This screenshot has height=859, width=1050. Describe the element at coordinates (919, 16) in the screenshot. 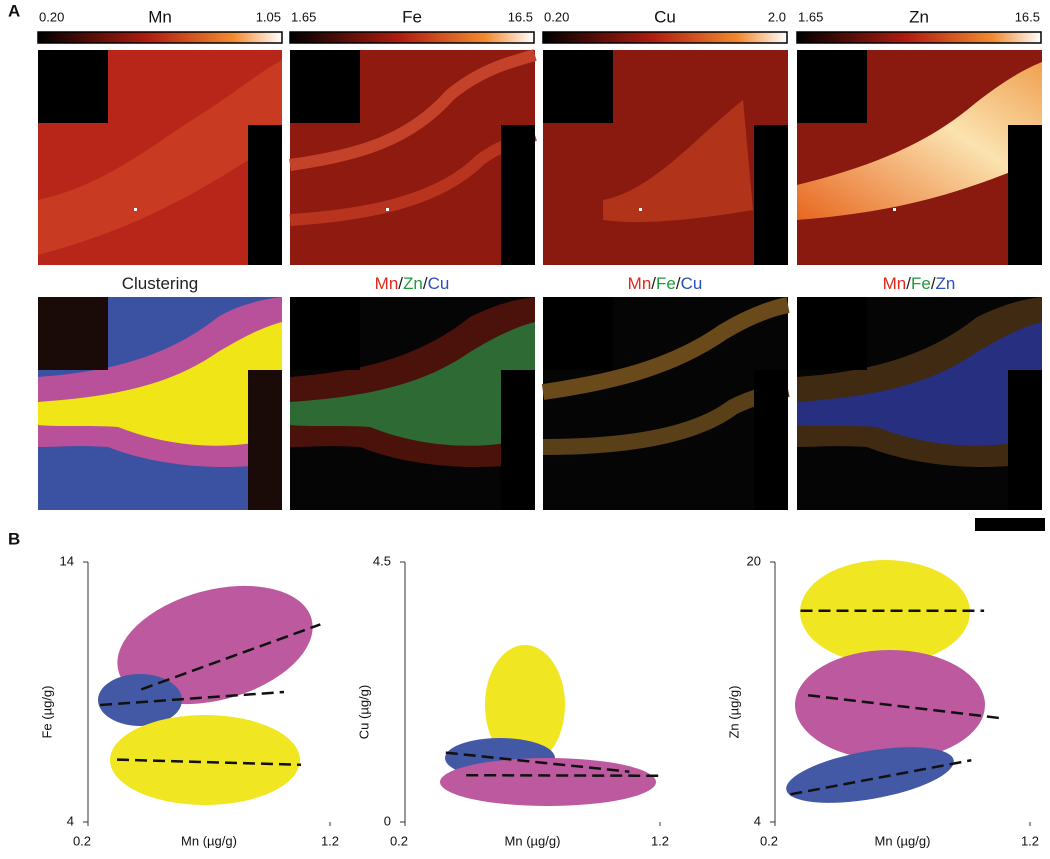

I see `map-title: Zn` at that location.